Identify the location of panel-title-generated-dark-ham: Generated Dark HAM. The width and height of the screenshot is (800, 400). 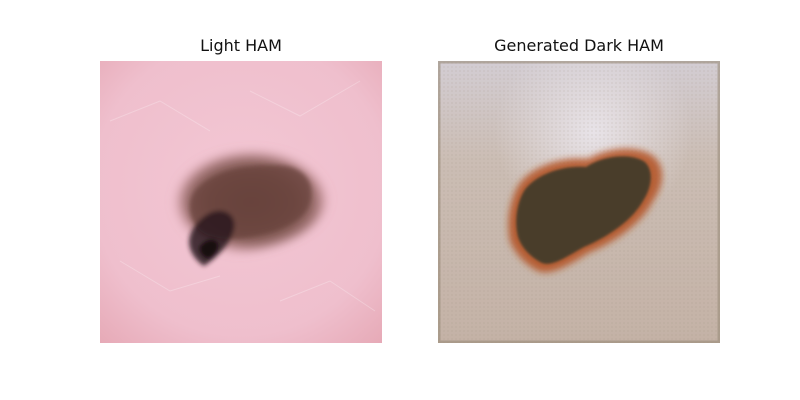
(579, 45).